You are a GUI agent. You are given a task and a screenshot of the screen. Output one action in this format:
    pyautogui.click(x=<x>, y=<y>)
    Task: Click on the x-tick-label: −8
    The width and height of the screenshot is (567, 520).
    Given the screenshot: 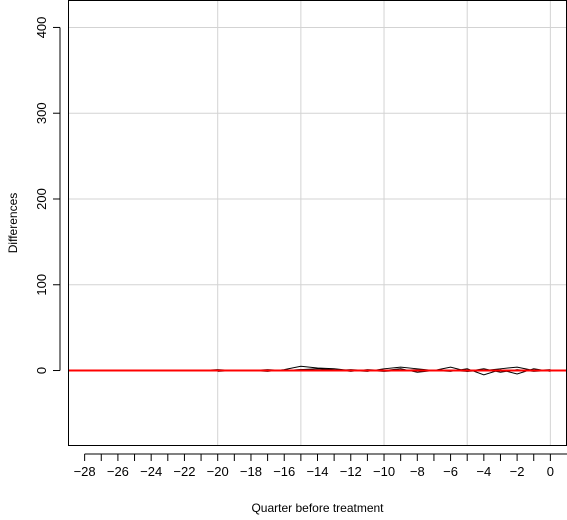 What is the action you would take?
    pyautogui.click(x=417, y=471)
    